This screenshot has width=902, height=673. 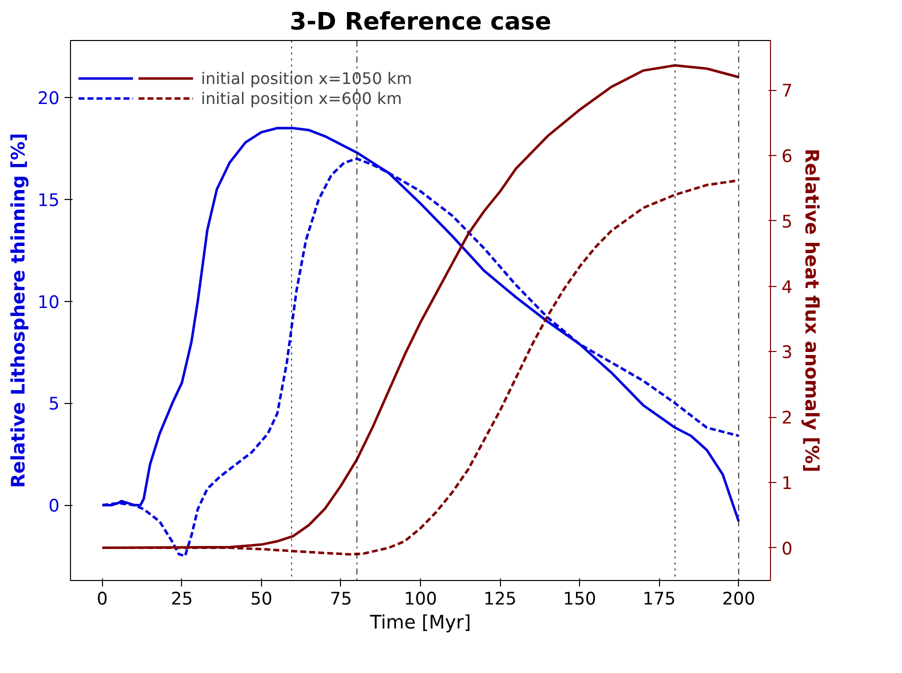 What do you see at coordinates (787, 484) in the screenshot?
I see `y2-tick-label: 1` at bounding box center [787, 484].